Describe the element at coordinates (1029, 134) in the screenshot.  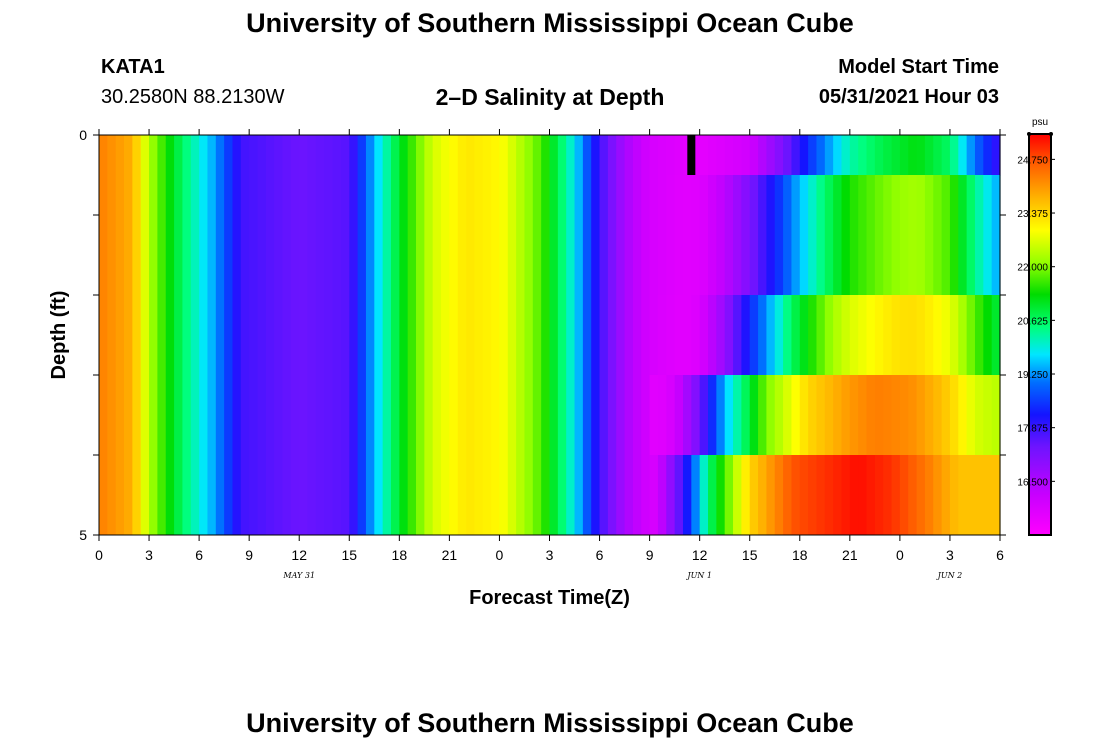
I see `colorbar-corner-dot` at that location.